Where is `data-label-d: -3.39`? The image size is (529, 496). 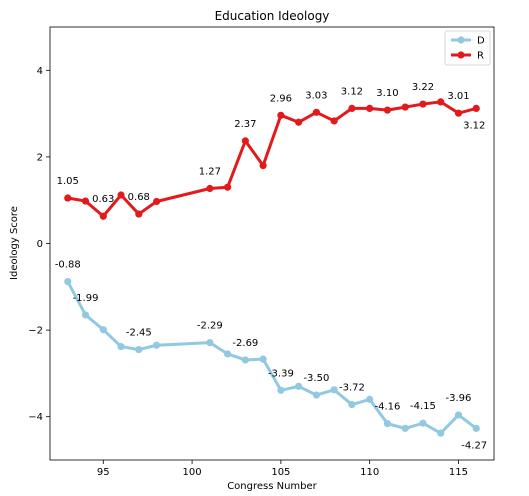
data-label-d: -3.39 is located at coordinates (281, 373).